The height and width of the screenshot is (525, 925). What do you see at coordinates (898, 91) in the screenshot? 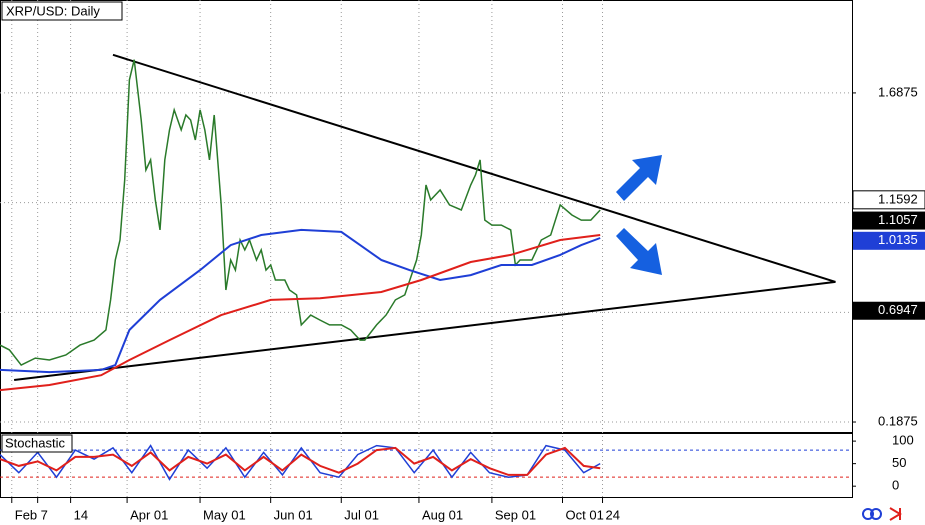
I see `y-tick-label: 1.6875` at bounding box center [898, 91].